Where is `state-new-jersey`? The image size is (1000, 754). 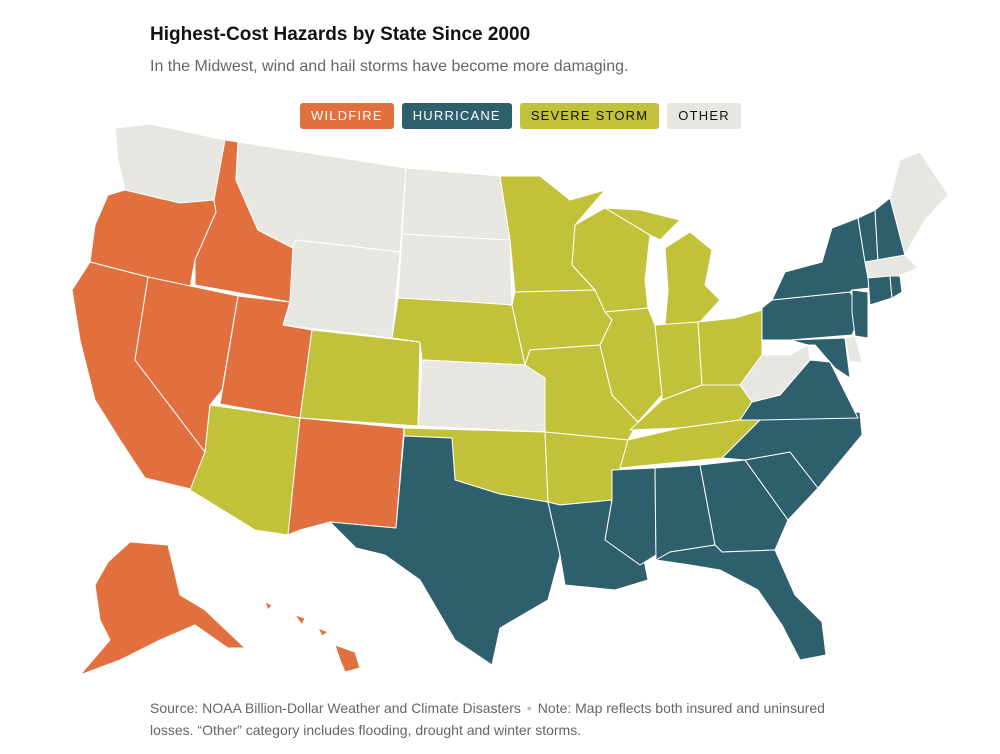 state-new-jersey is located at coordinates (860, 314).